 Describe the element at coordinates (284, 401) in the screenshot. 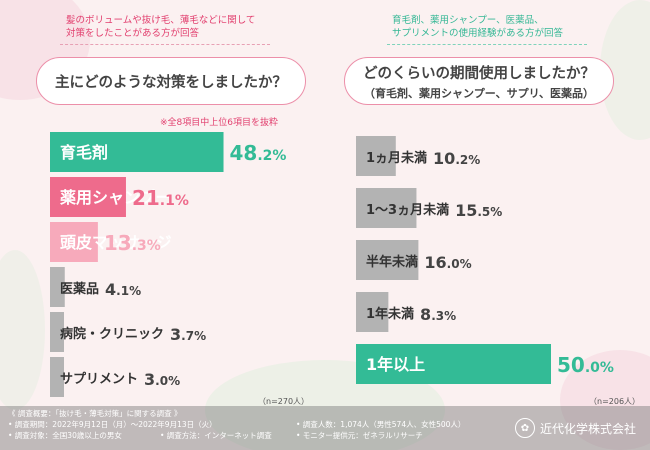

I see `left-n-label: （n=270人）` at that location.